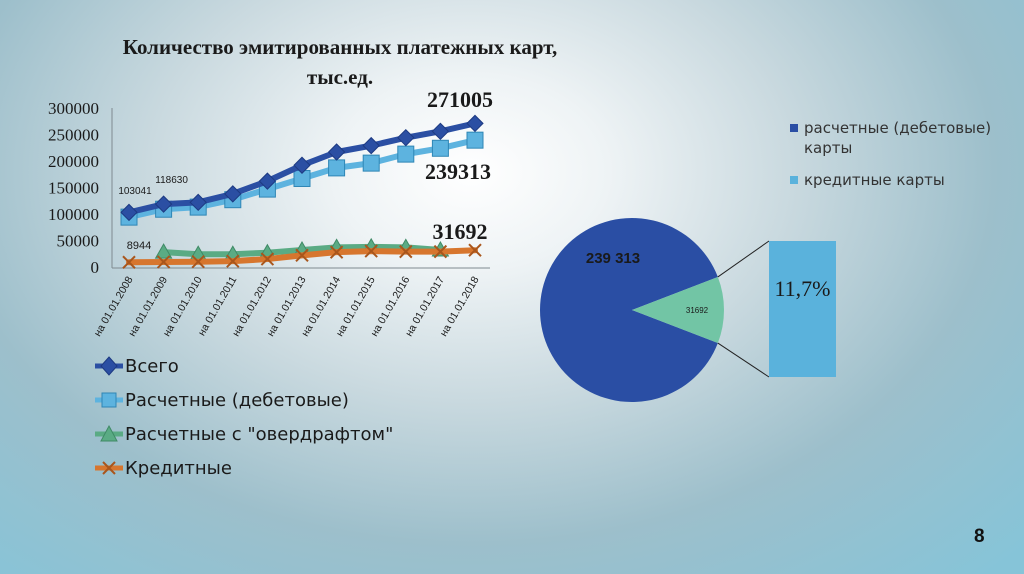 The width and height of the screenshot is (1024, 574). I want to click on pie-chart: 11,7% 239 313 31692, so click(688, 310).